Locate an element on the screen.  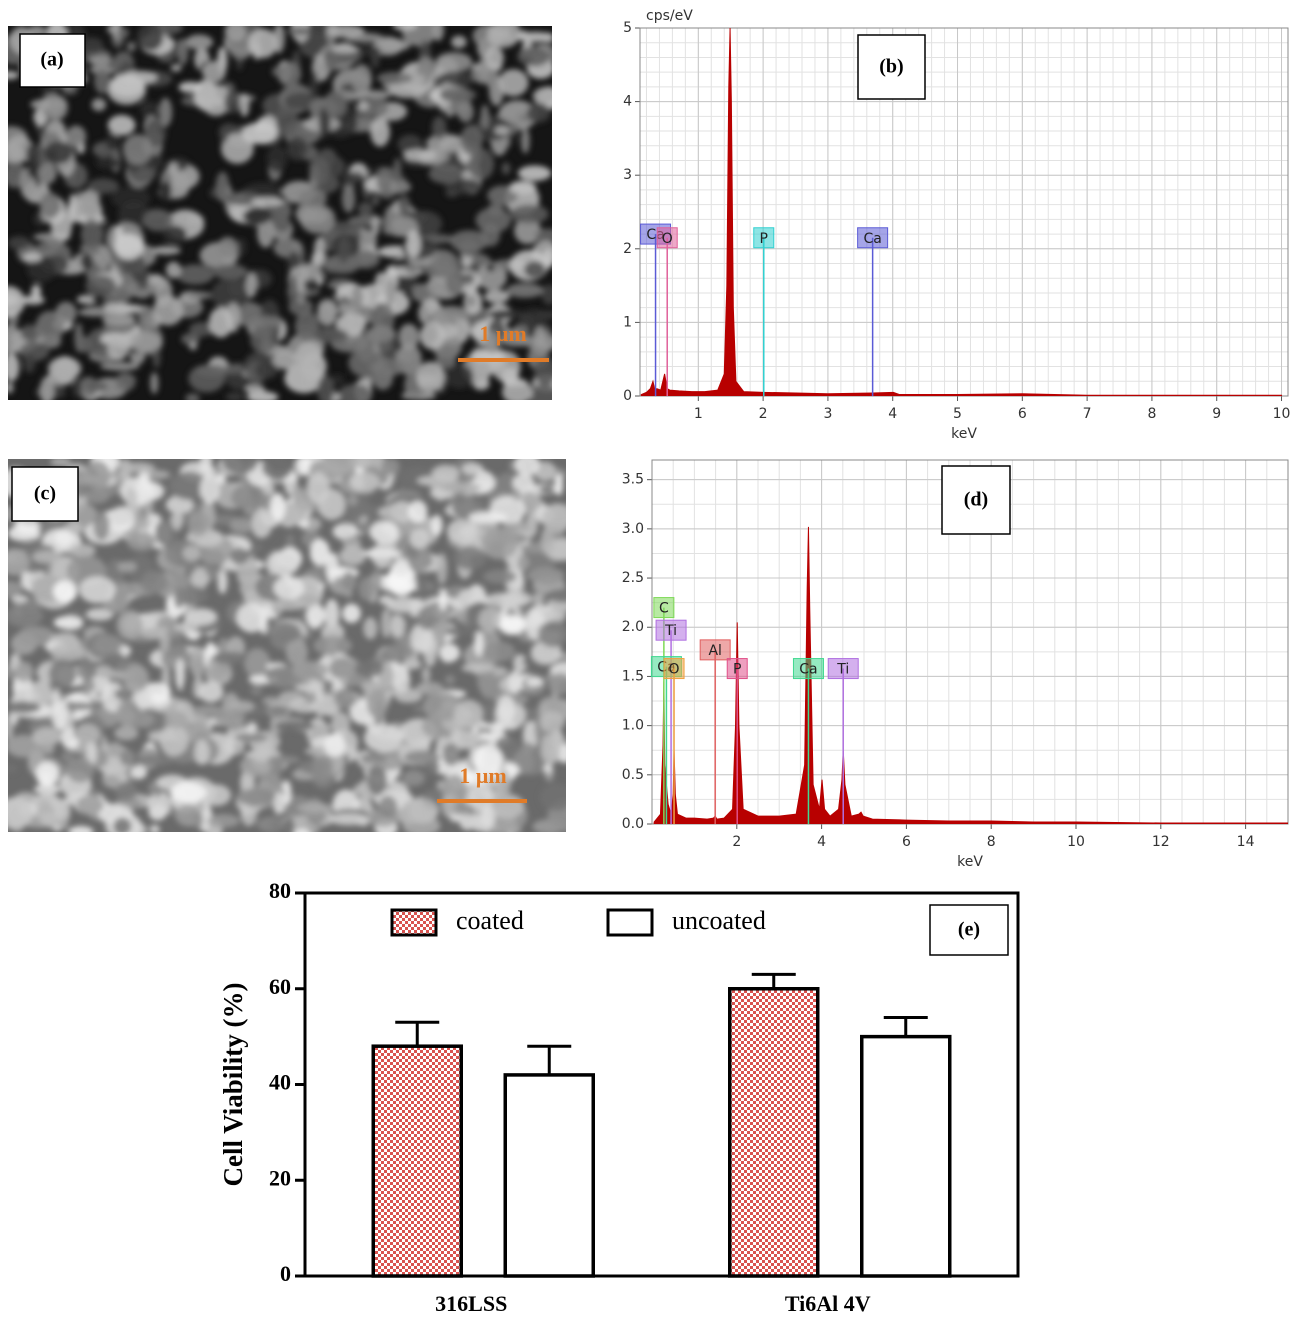
element-label: Ca is located at coordinates (872, 239).